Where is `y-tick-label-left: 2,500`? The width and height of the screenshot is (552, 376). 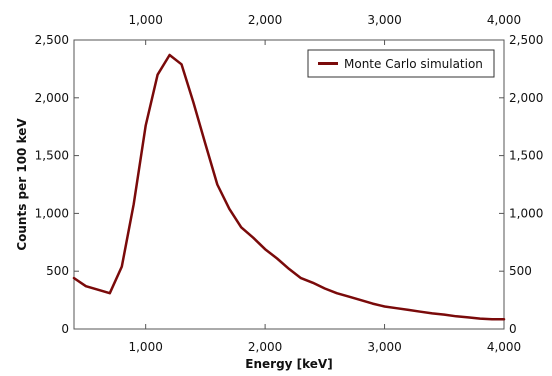 y-tick-label-left: 2,500 is located at coordinates (52, 40).